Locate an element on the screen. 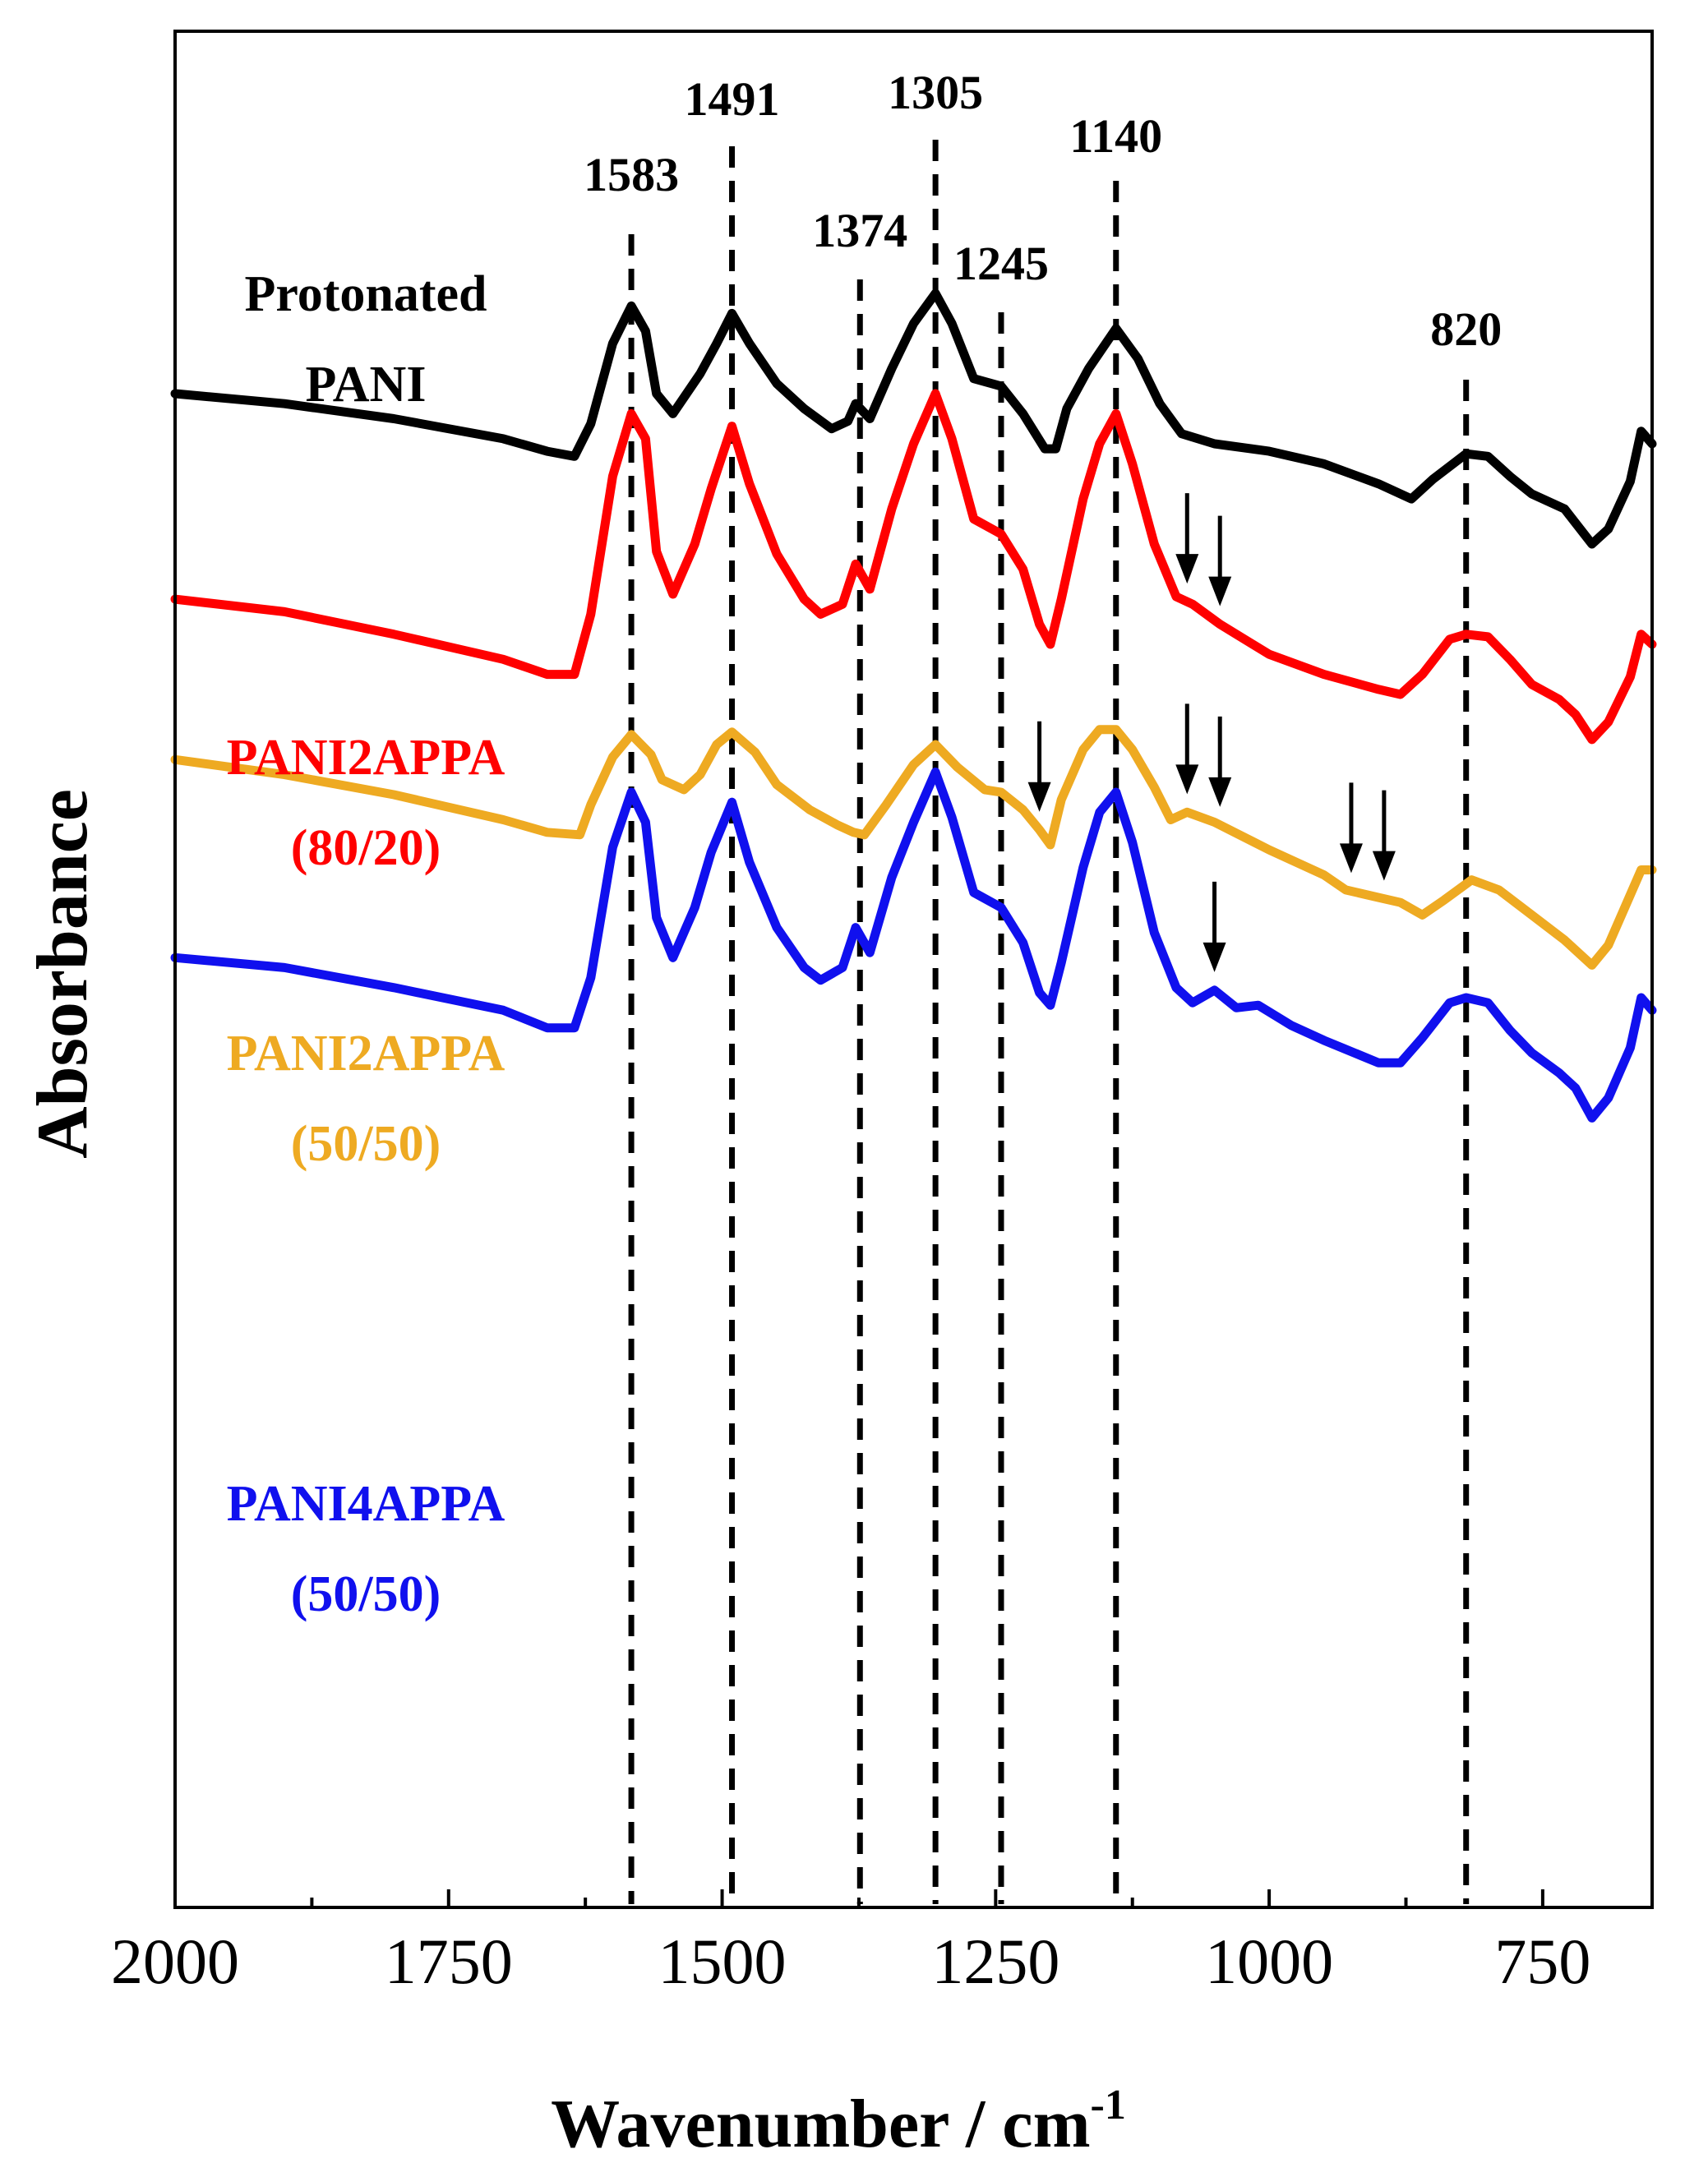 This screenshot has width=1708, height=2163. x-tick-label-1750: 1750 is located at coordinates (449, 1961).